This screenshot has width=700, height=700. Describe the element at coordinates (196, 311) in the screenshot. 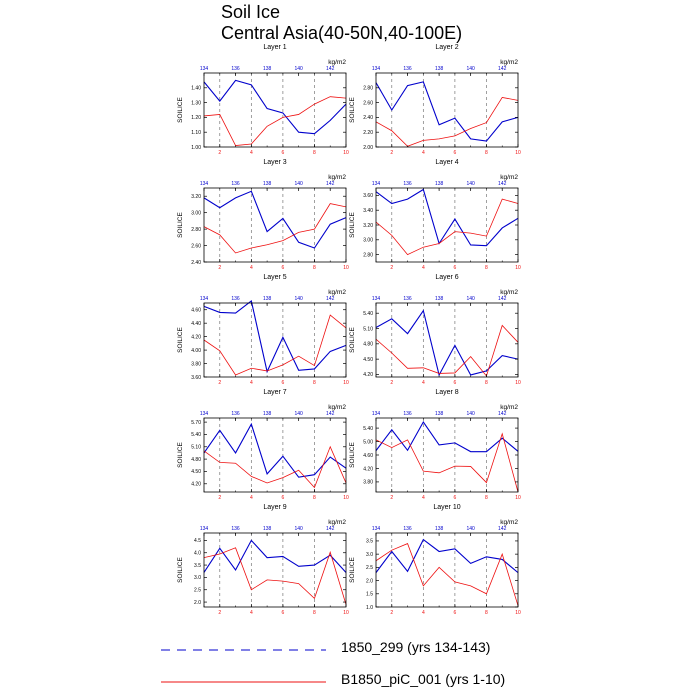

I see `y-tick-label: 4.60` at that location.